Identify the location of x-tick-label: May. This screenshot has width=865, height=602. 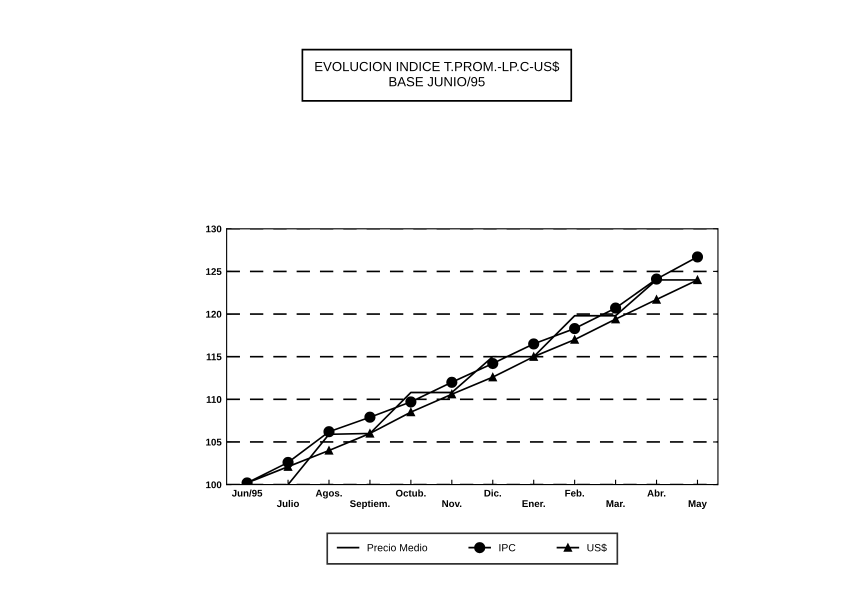
(697, 505).